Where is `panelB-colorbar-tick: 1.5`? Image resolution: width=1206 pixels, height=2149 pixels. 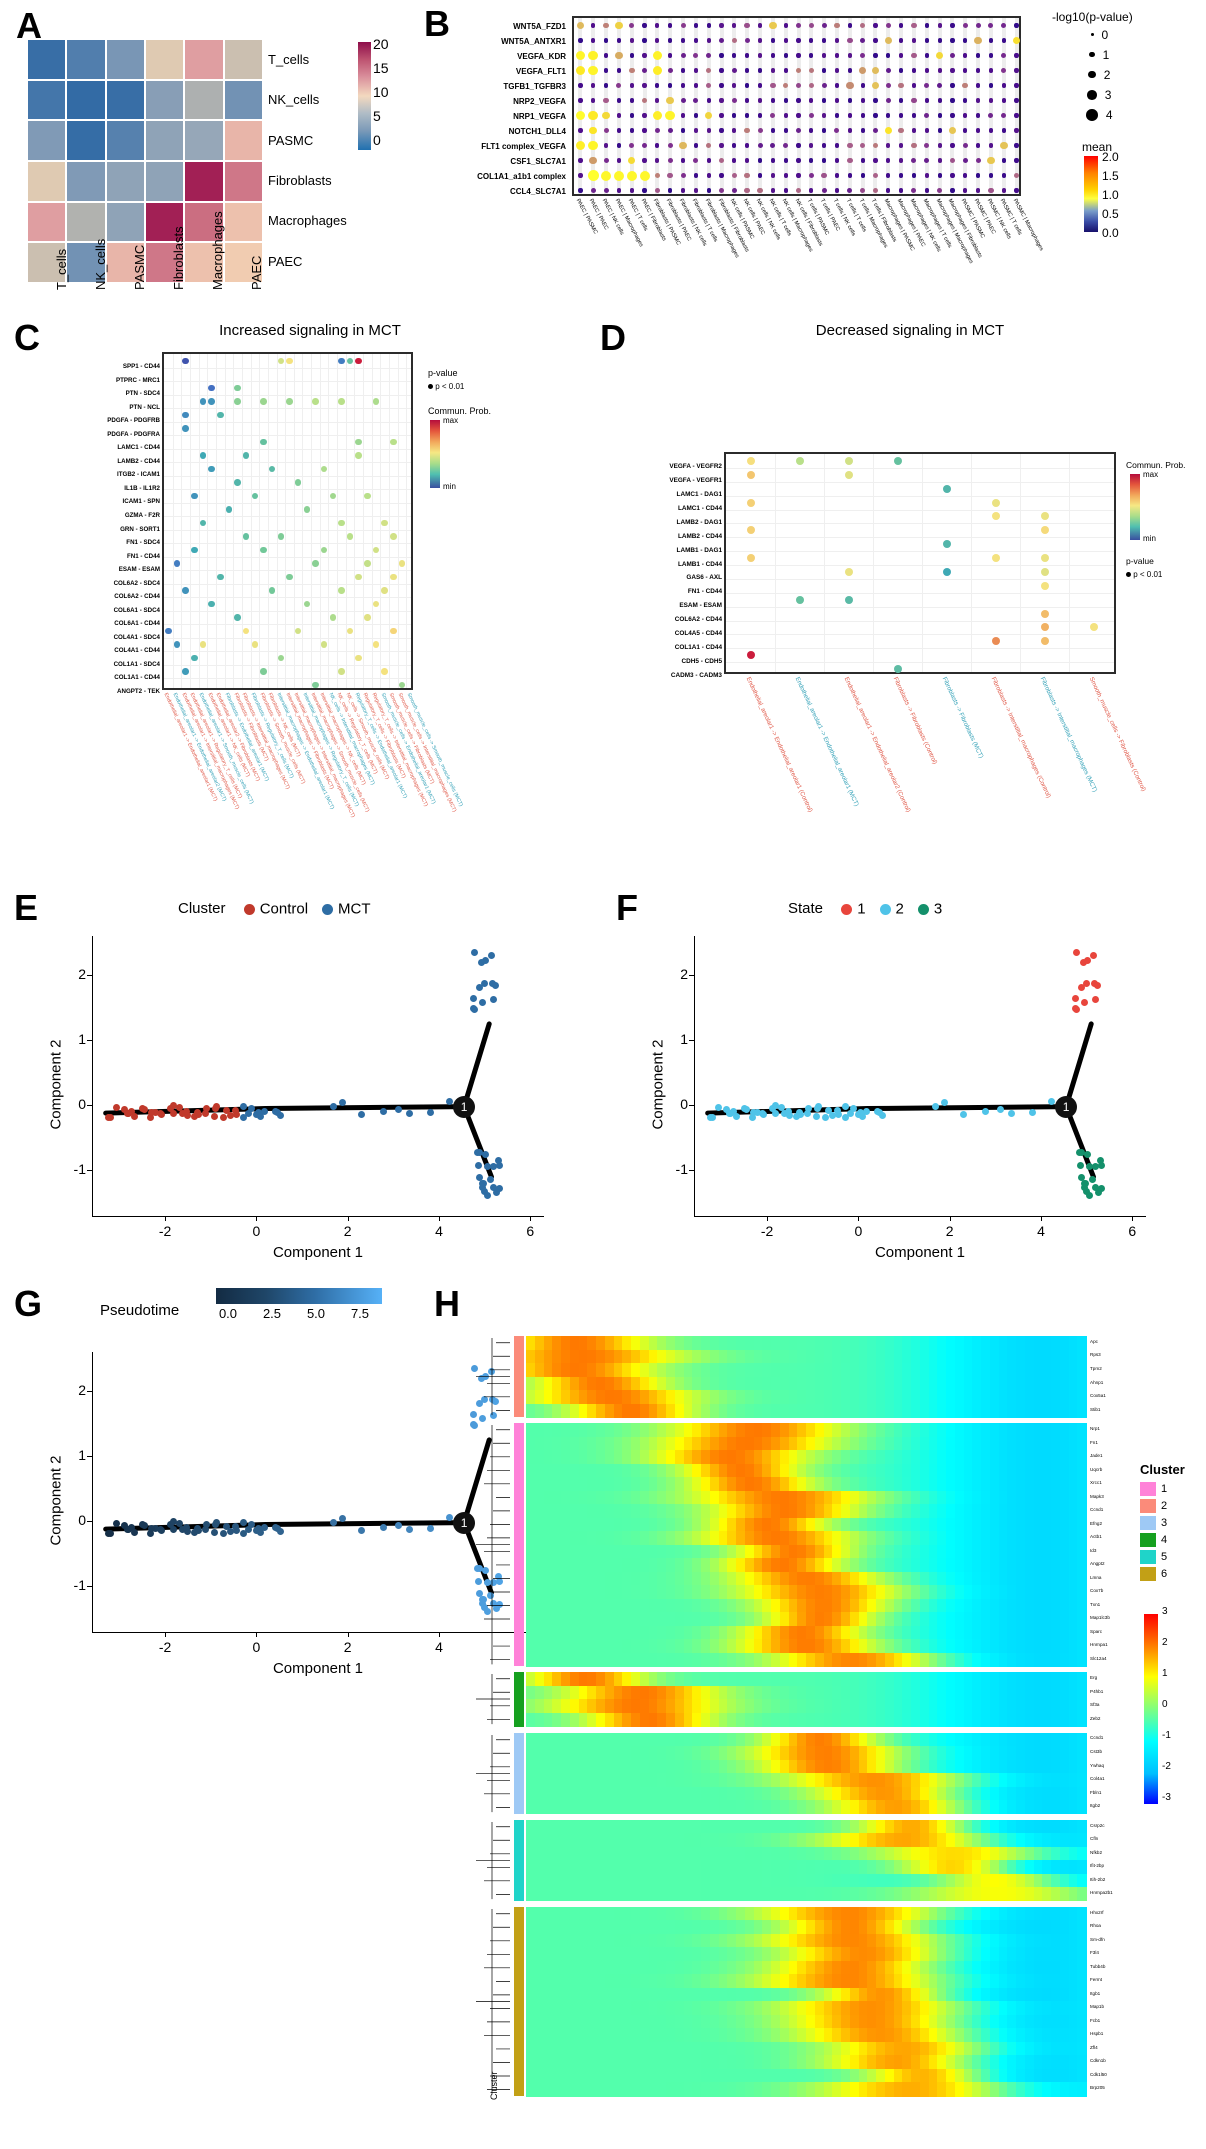 panelB-colorbar-tick: 1.5 is located at coordinates (1110, 176).